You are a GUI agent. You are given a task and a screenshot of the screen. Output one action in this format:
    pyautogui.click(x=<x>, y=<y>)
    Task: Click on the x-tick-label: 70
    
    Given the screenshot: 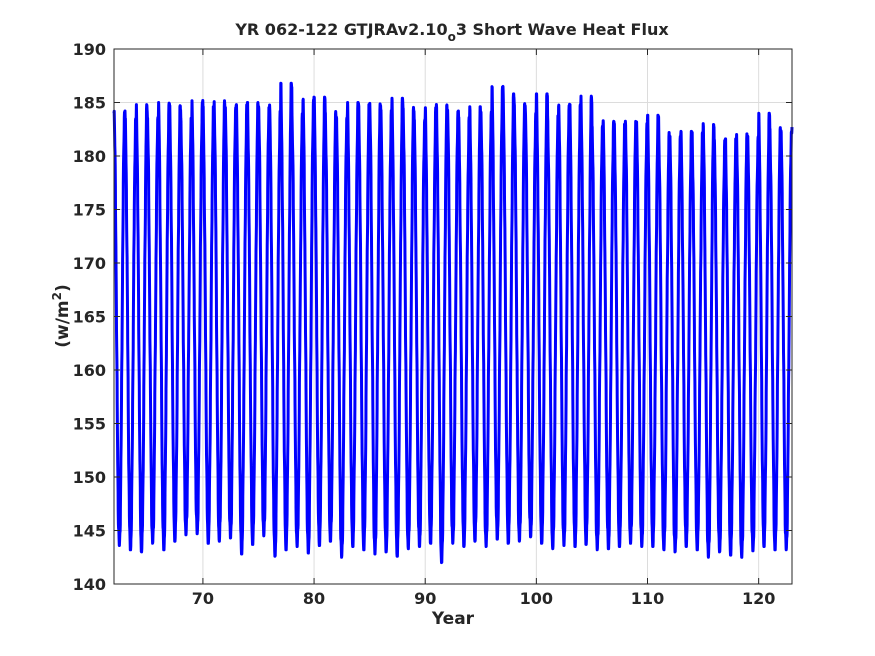 What is the action you would take?
    pyautogui.click(x=203, y=598)
    